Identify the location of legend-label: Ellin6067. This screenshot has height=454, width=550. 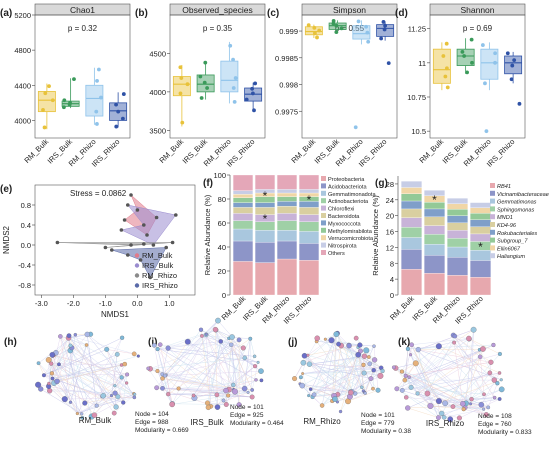
(509, 249).